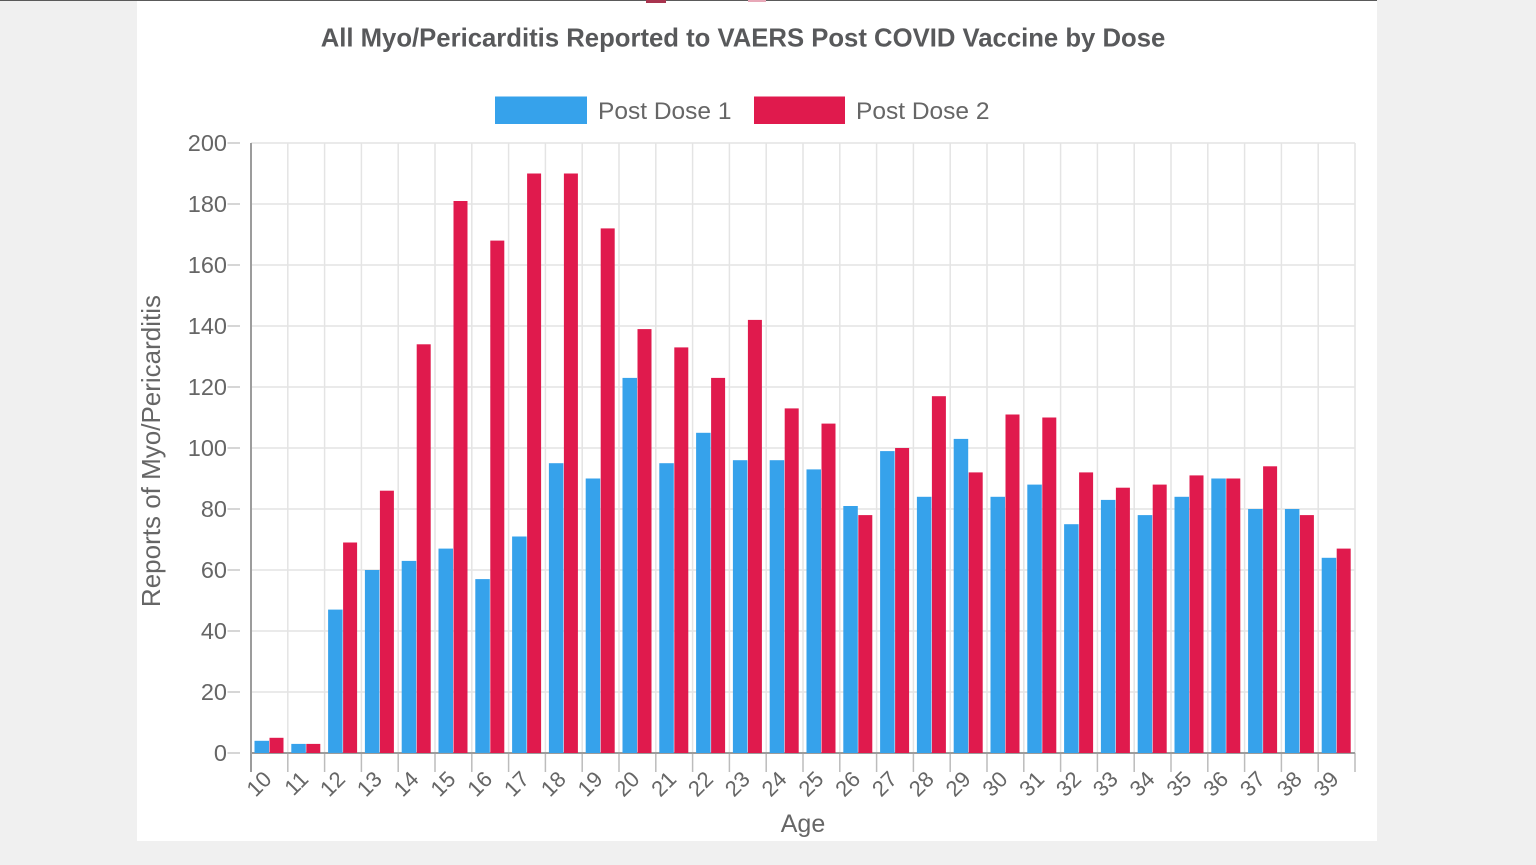 Image resolution: width=1536 pixels, height=865 pixels. What do you see at coordinates (1289, 783) in the screenshot?
I see `svg-text: 38` at bounding box center [1289, 783].